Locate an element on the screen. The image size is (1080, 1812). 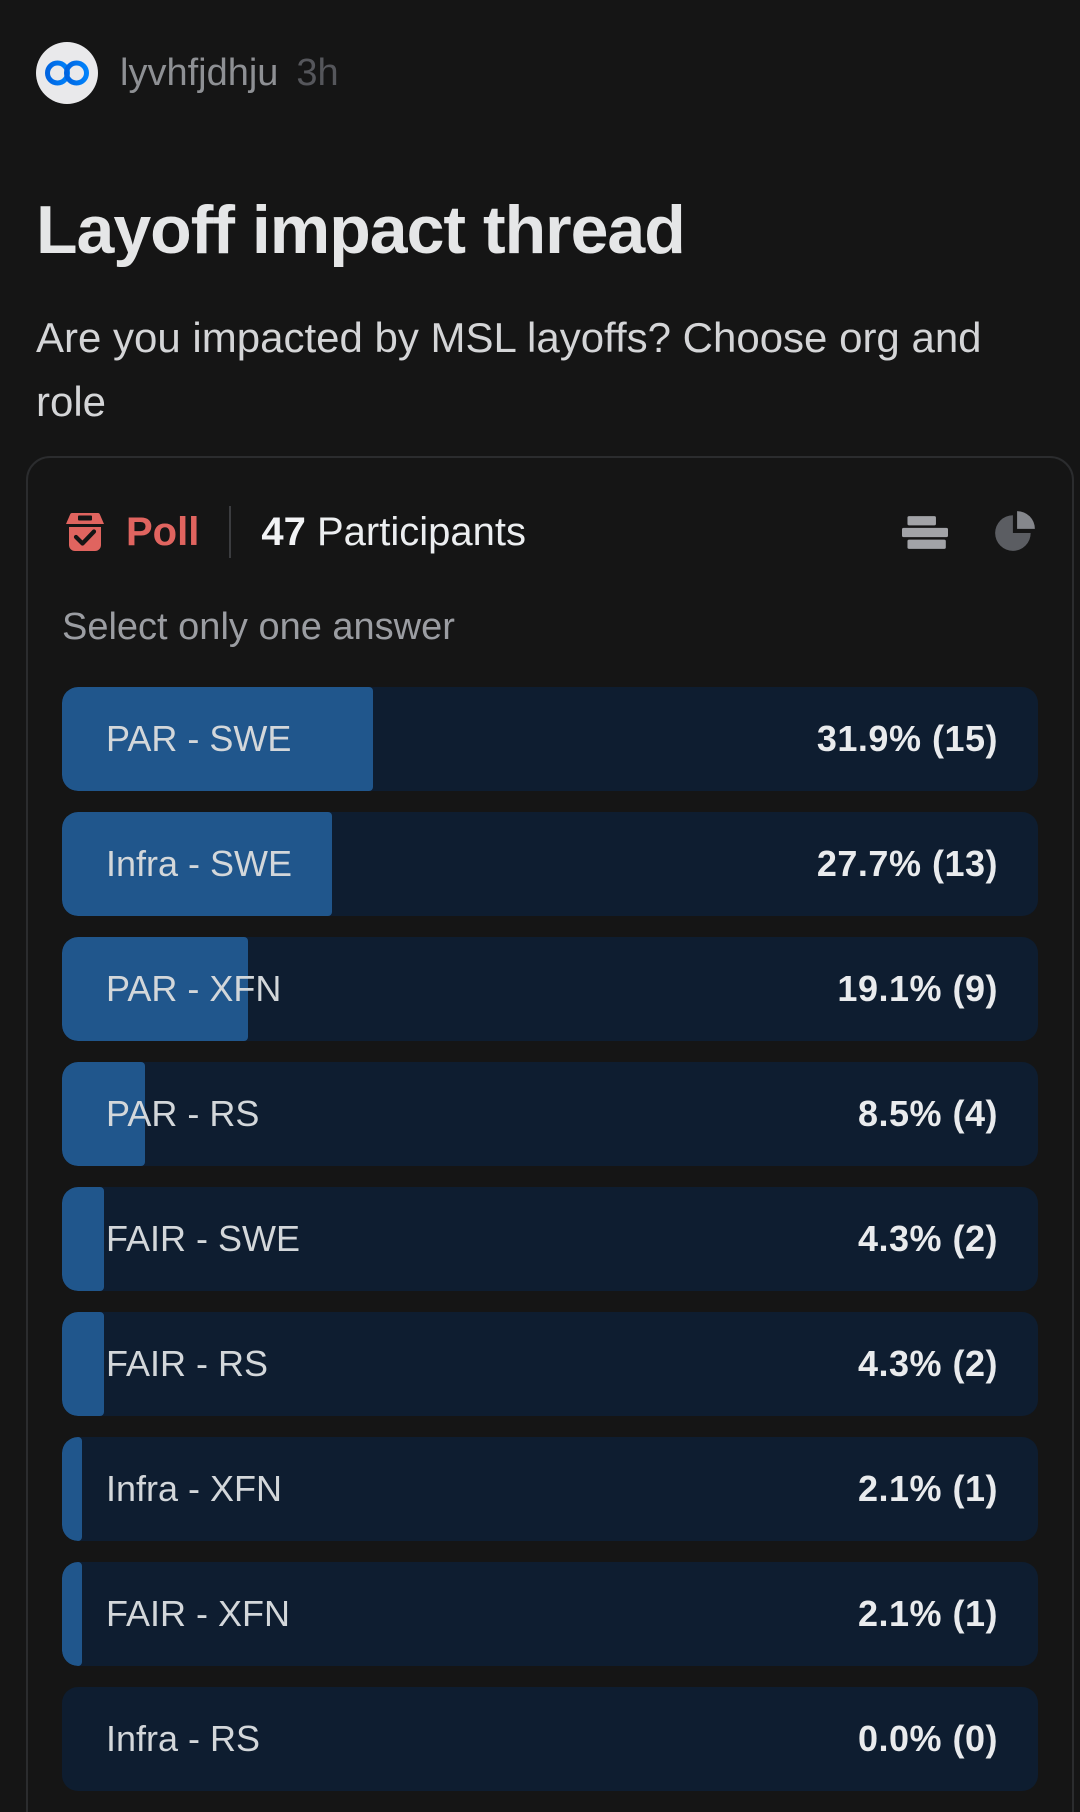
option-value: 0.0% (0) is located at coordinates (927, 1738).